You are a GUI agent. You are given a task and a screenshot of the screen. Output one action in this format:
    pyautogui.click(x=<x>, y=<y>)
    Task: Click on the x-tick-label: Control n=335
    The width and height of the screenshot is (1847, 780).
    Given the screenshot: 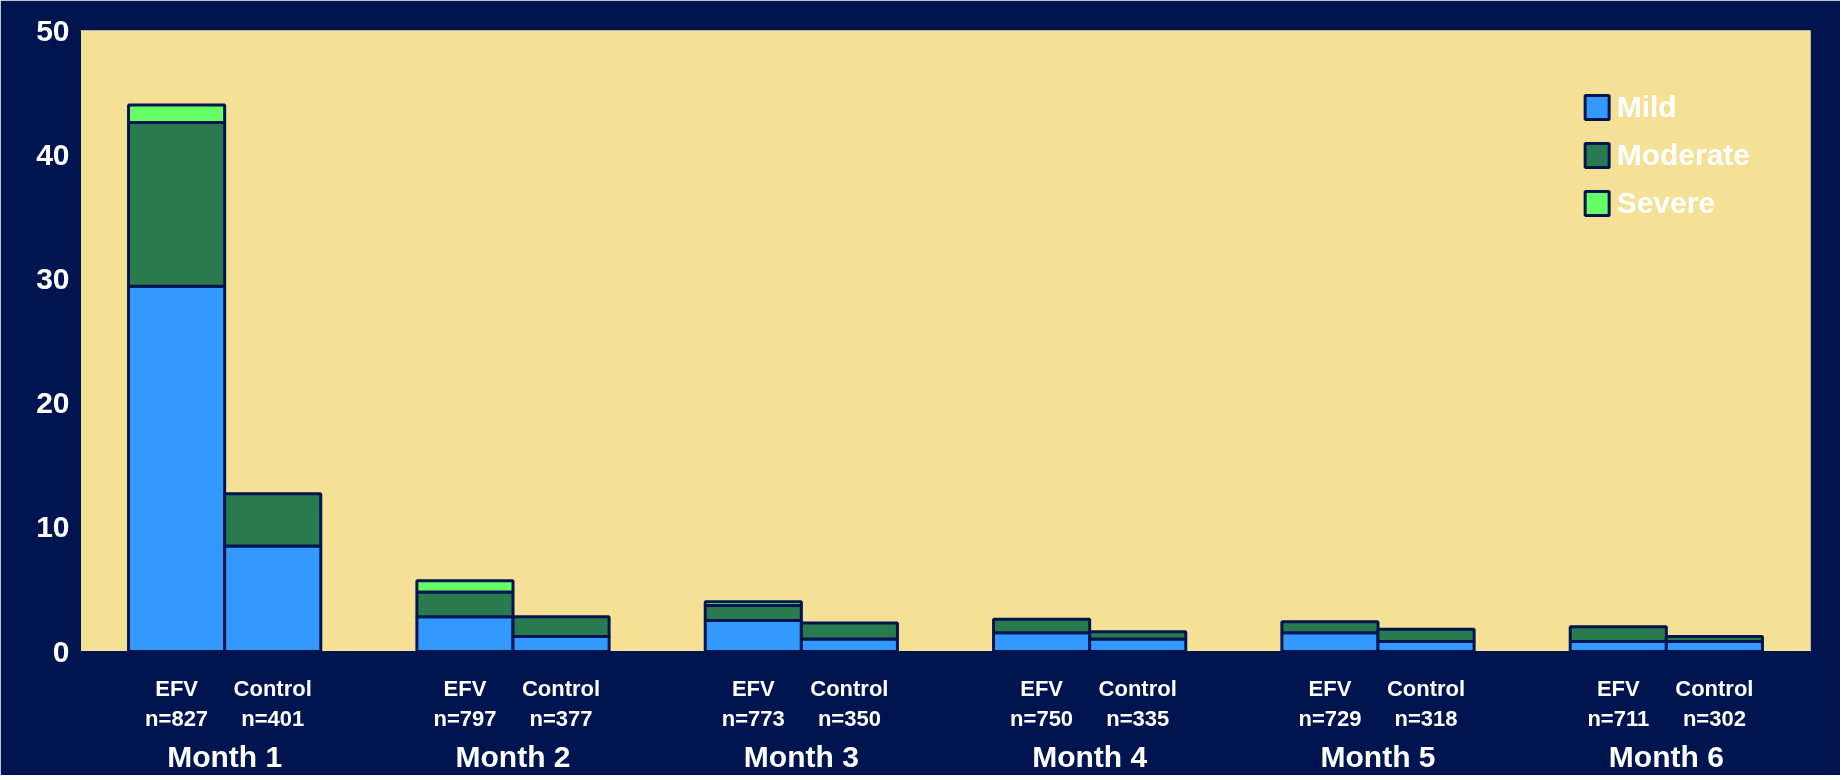 What is the action you would take?
    pyautogui.click(x=1137, y=703)
    